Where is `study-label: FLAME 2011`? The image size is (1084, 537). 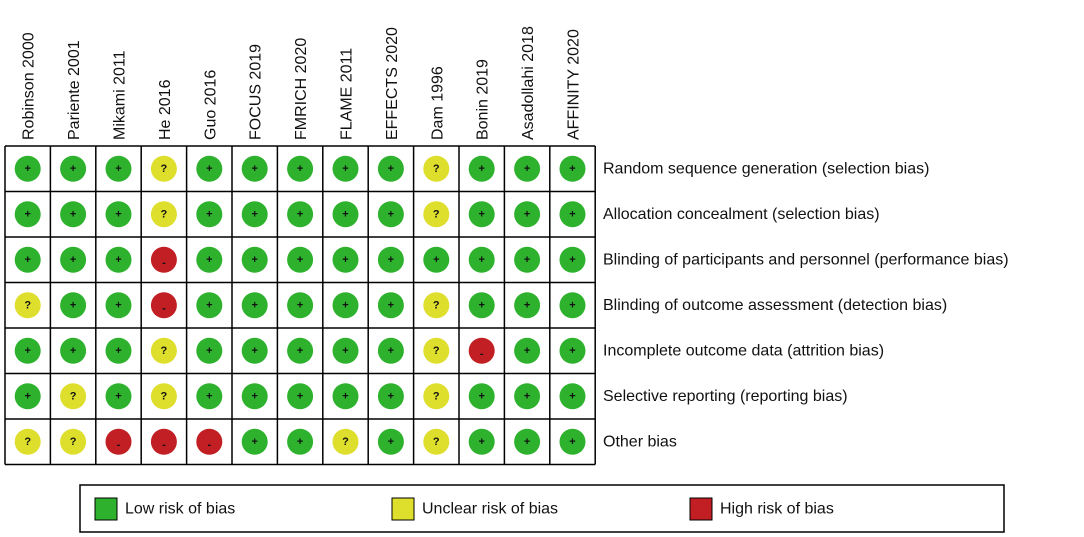
study-label: FLAME 2011 is located at coordinates (347, 94).